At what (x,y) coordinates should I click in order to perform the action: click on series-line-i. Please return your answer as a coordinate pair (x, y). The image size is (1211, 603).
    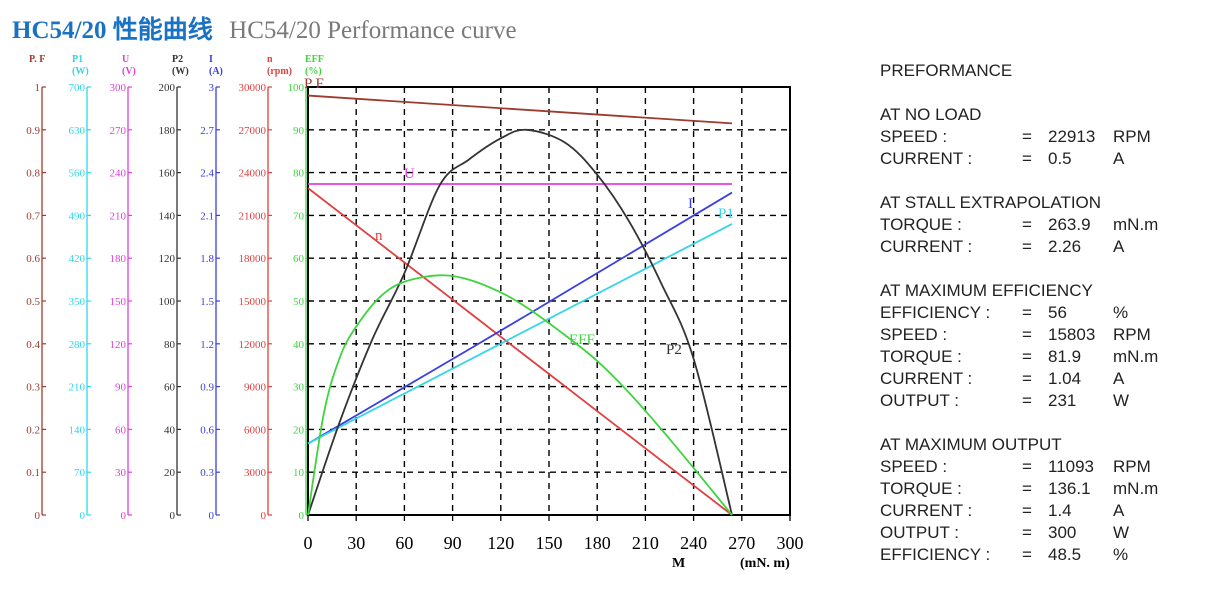
    Looking at the image, I should click on (520, 318).